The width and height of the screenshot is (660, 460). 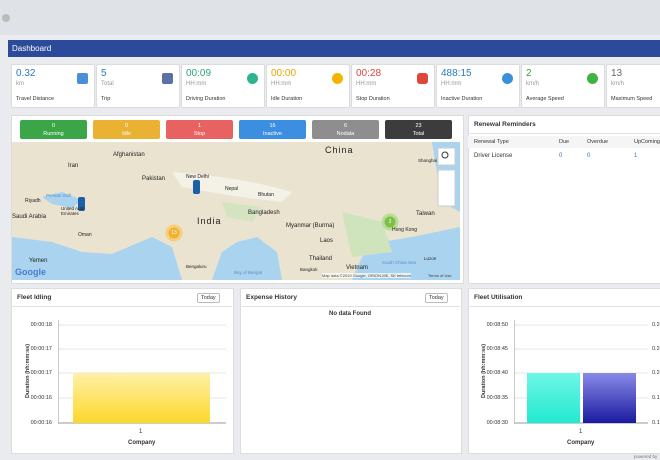 I want to click on window-dot, so click(x=6, y=18).